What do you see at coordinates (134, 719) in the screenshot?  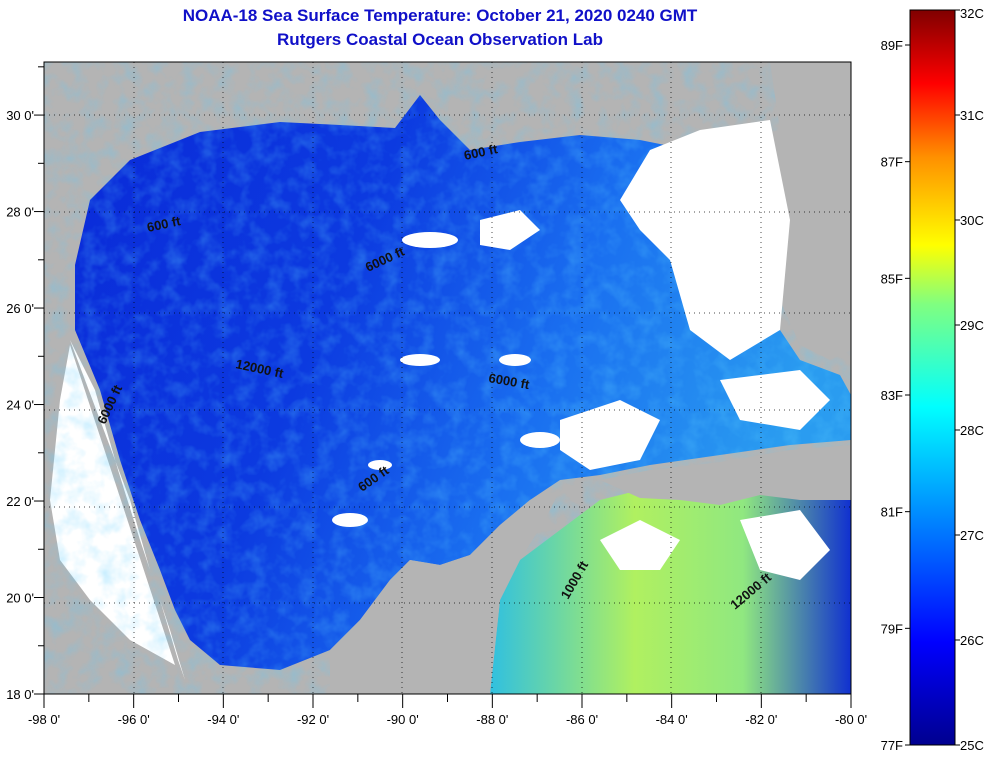 I see `x-tick-label: -96 0'` at bounding box center [134, 719].